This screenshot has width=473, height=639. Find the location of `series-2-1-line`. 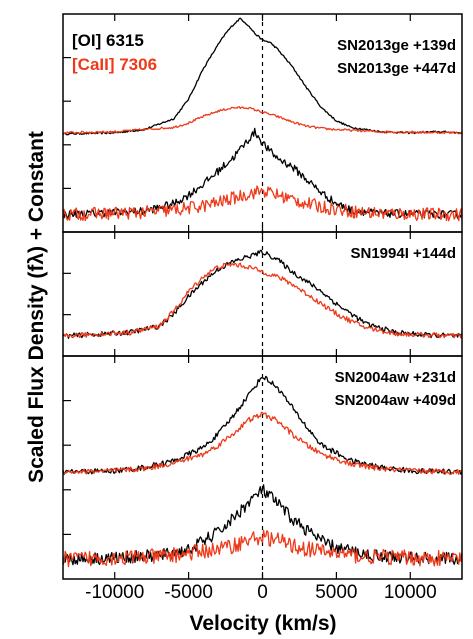

series-2-1-line is located at coordinates (262, 294).